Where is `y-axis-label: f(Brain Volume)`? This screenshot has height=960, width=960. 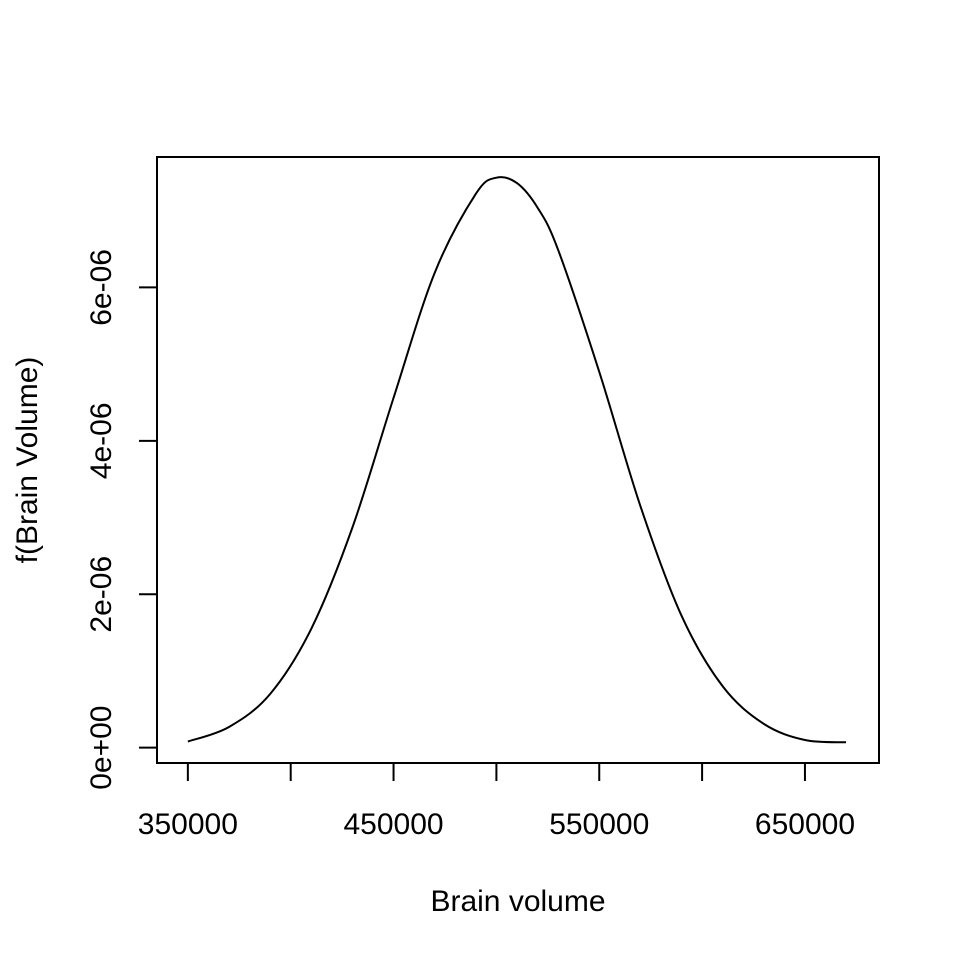
y-axis-label: f(Brain Volume) is located at coordinates (27, 460).